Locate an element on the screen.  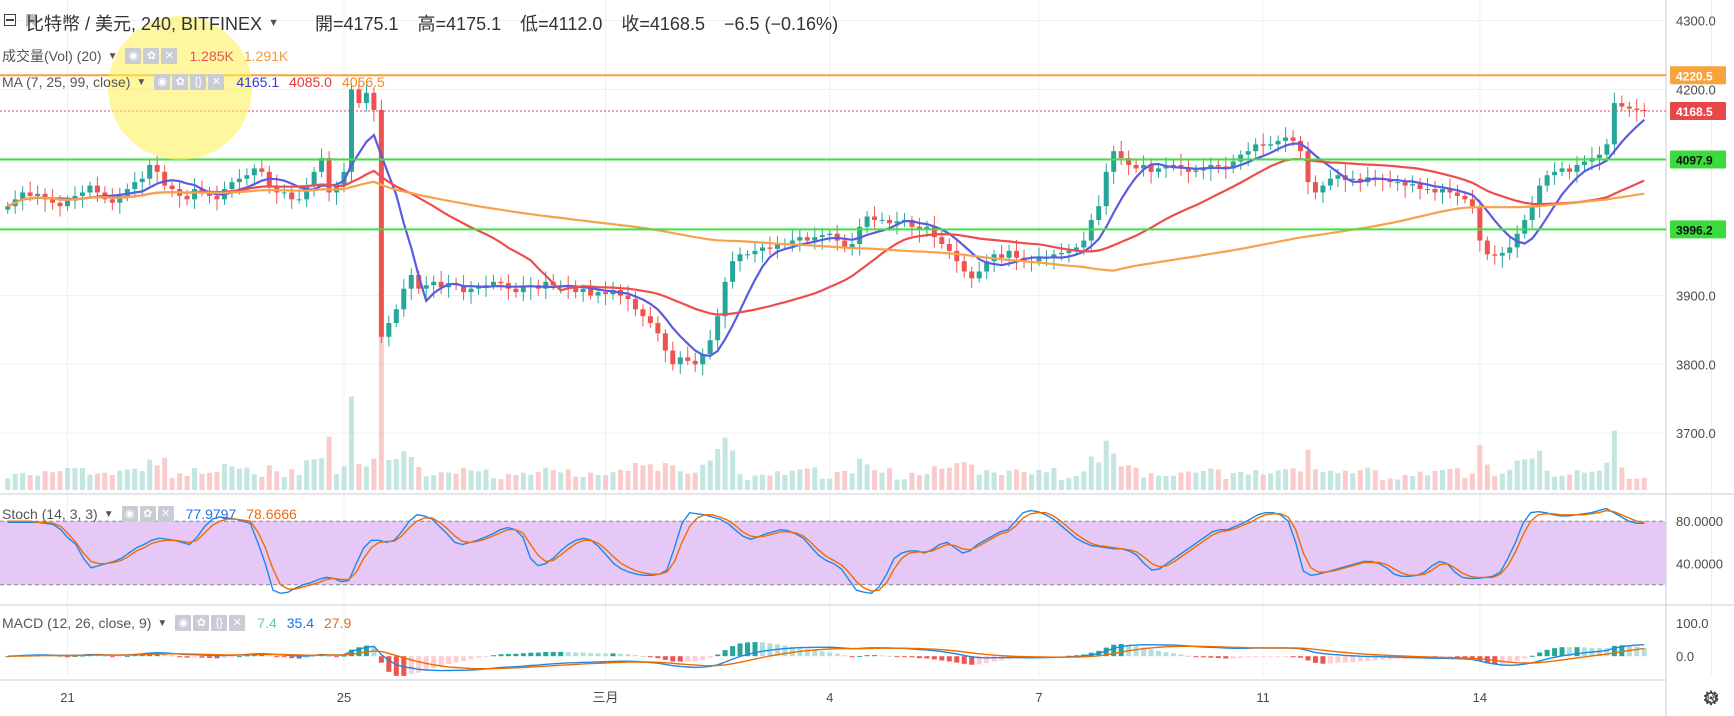
stoch-band is located at coordinates (833, 553).